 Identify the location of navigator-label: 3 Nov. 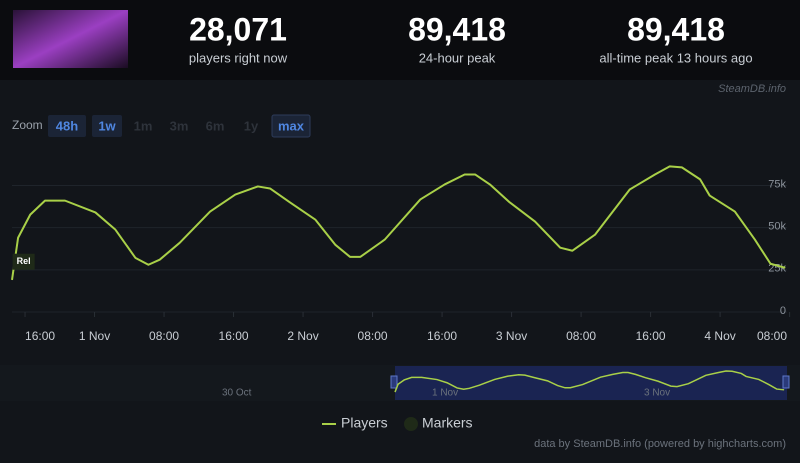
(657, 393).